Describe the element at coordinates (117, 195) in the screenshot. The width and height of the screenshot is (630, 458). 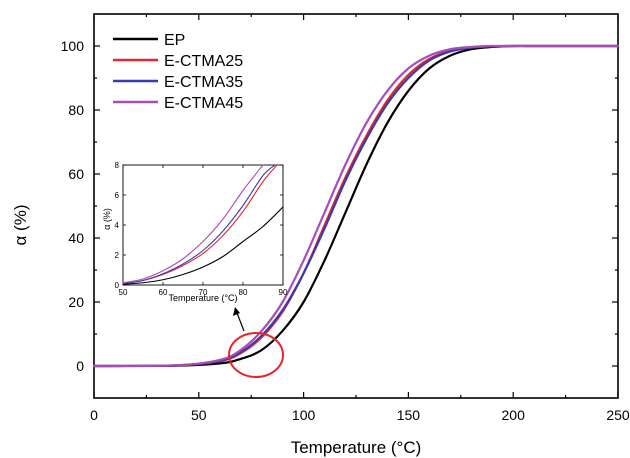
I see `inset-y-tick-label: 6` at that location.